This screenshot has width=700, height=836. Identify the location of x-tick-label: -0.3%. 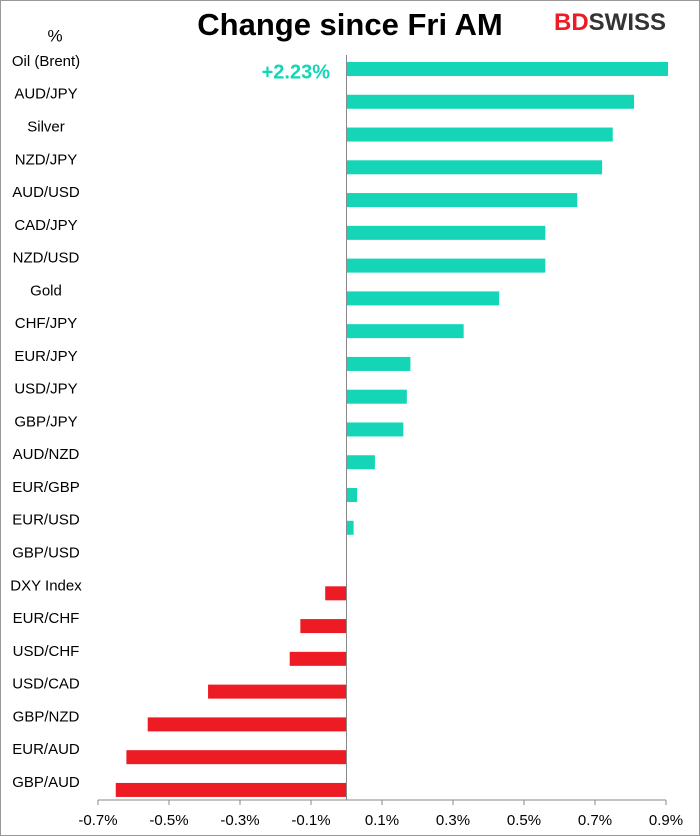
(239, 820).